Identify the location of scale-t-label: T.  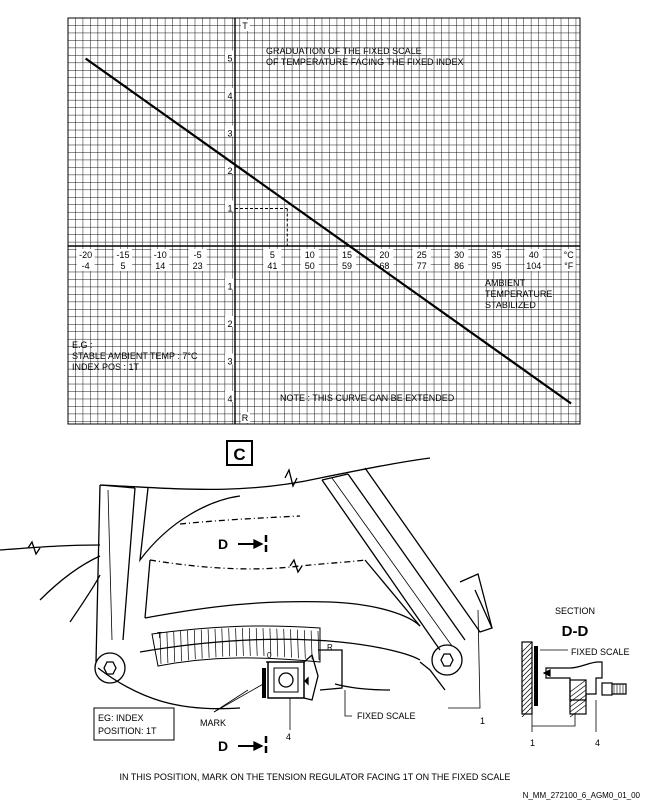
(159, 635).